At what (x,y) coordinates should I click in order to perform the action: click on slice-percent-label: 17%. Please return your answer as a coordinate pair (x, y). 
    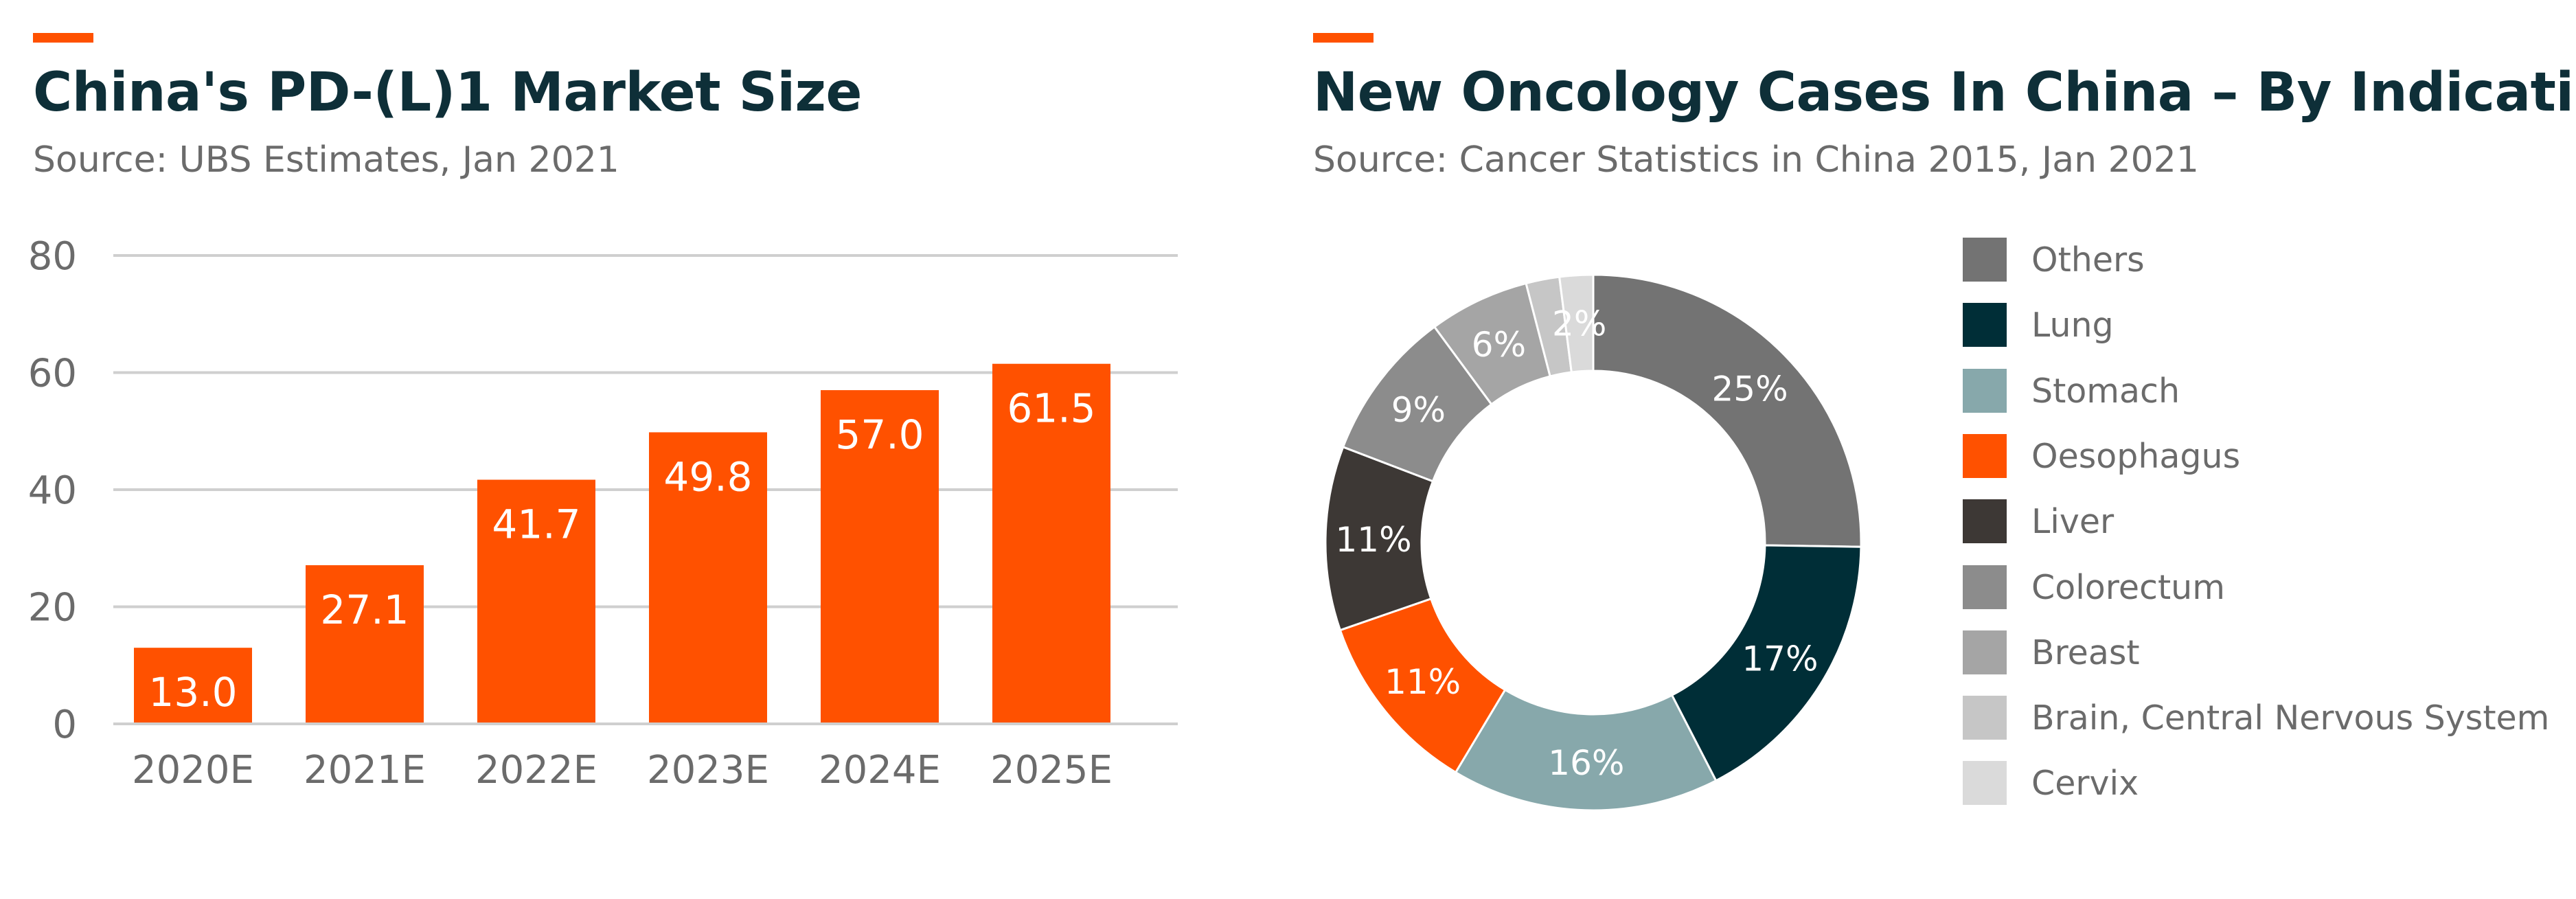
    Looking at the image, I should click on (1780, 659).